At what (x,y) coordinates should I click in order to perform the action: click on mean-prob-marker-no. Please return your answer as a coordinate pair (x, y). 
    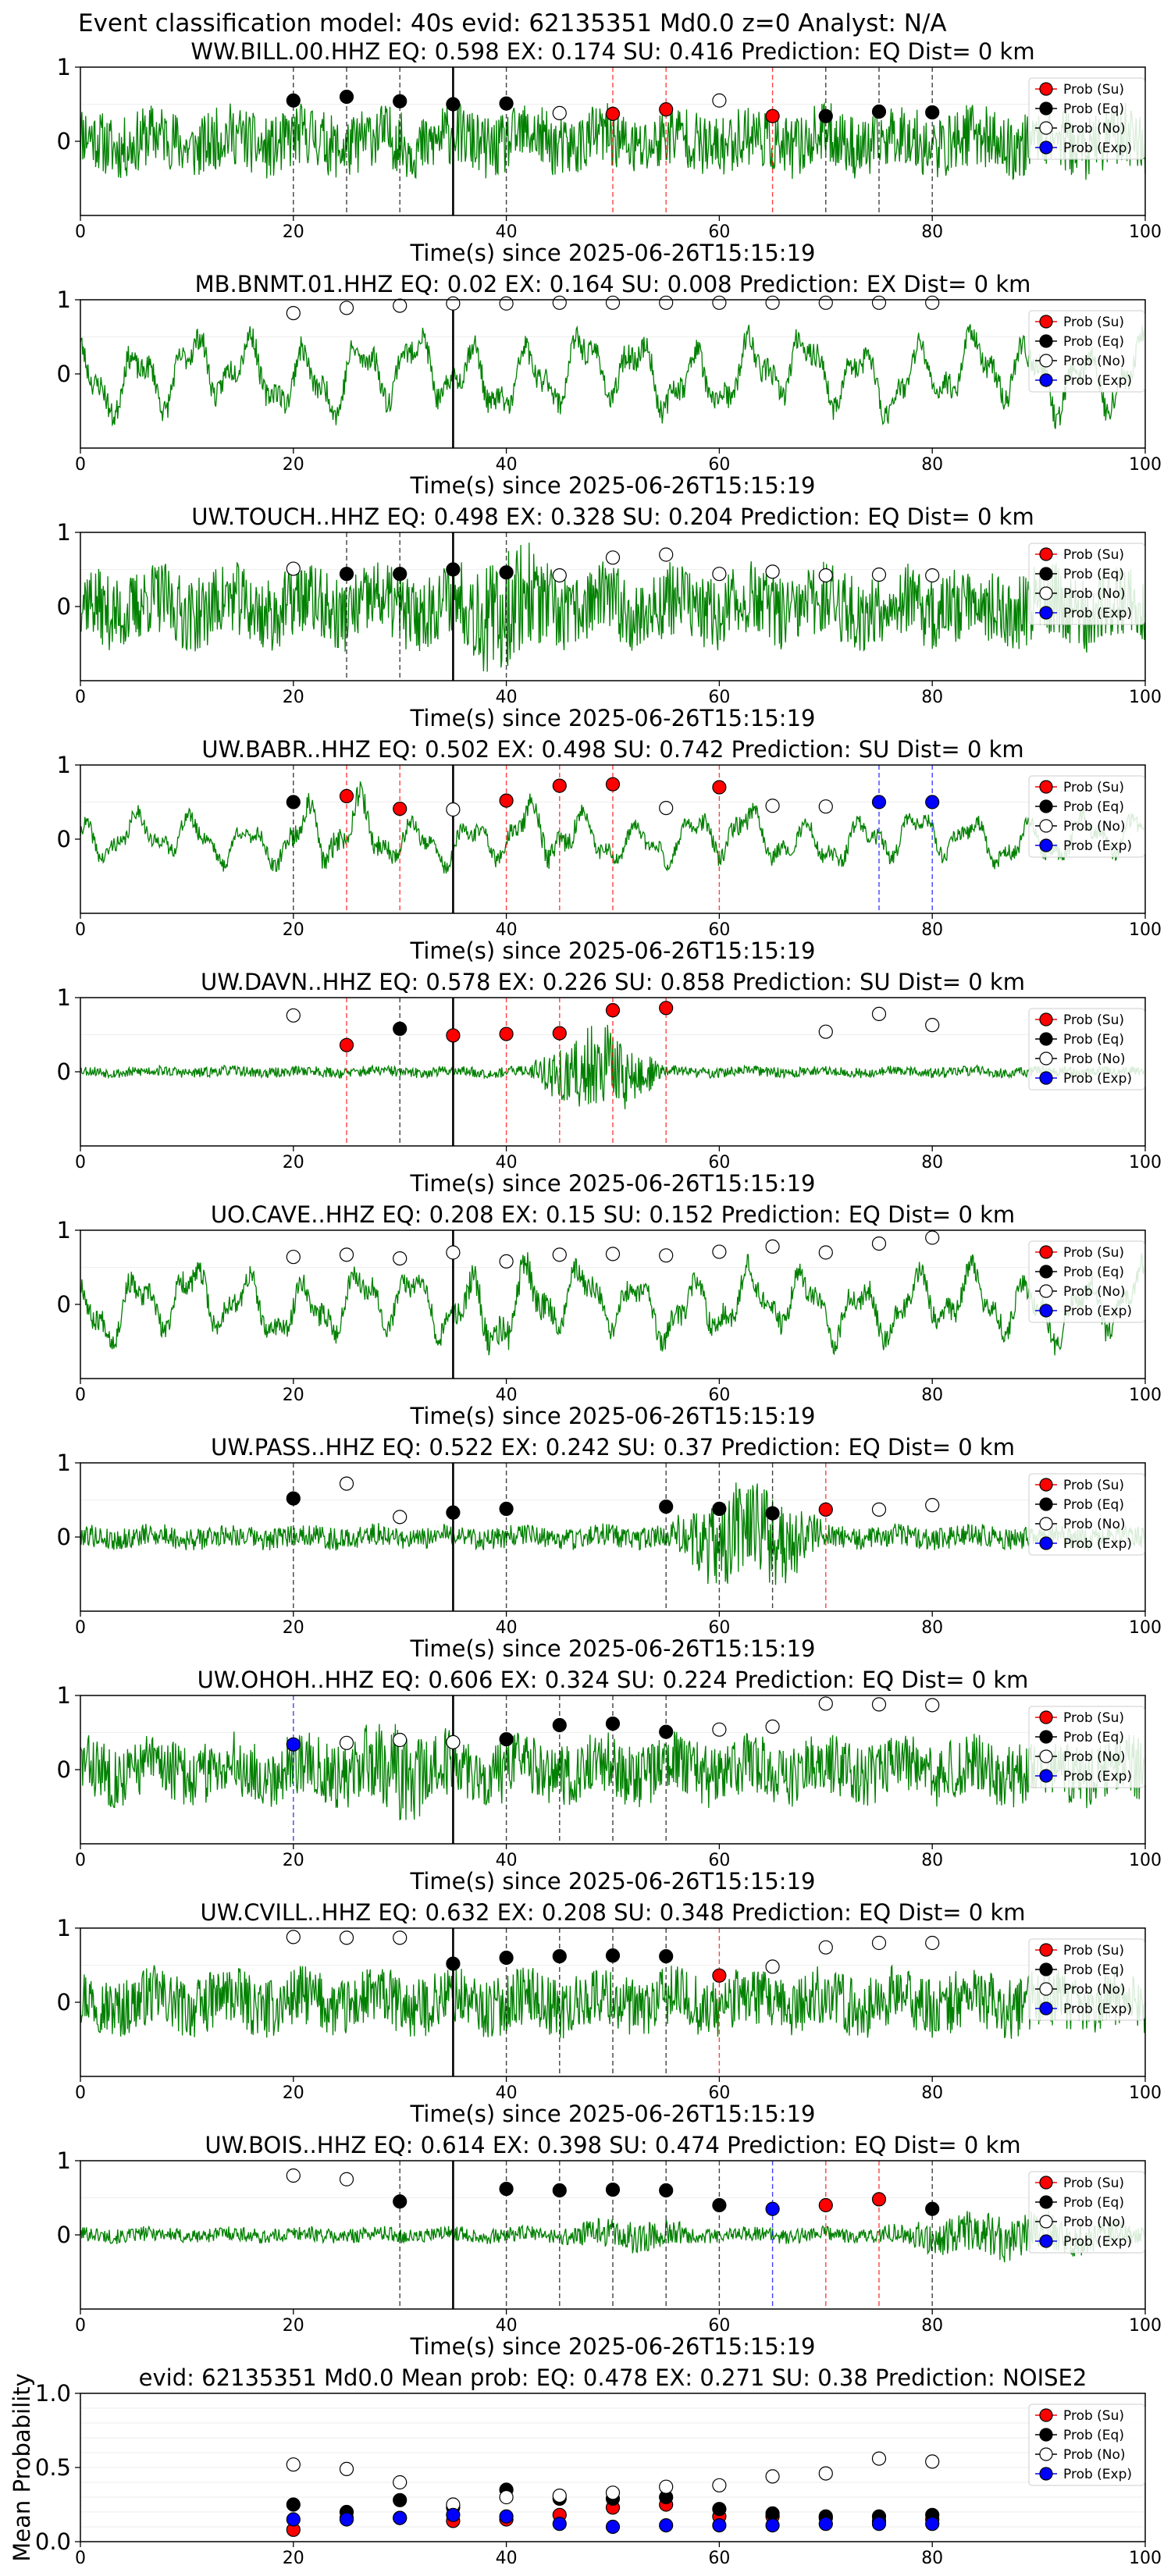
    Looking at the image, I should click on (719, 2485).